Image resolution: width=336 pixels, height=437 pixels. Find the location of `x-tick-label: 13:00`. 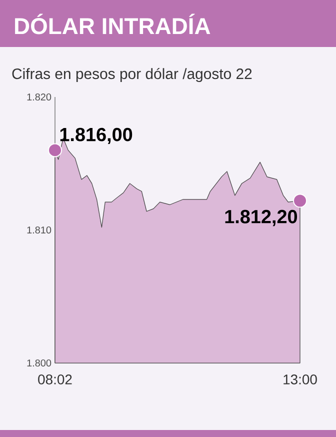

x-tick-label: 13:00 is located at coordinates (300, 379).